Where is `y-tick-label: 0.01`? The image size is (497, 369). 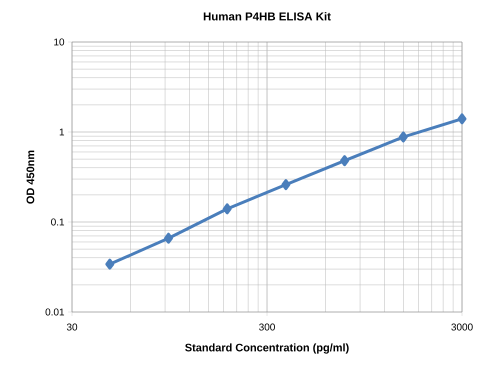 y-tick-label: 0.01 is located at coordinates (55, 312).